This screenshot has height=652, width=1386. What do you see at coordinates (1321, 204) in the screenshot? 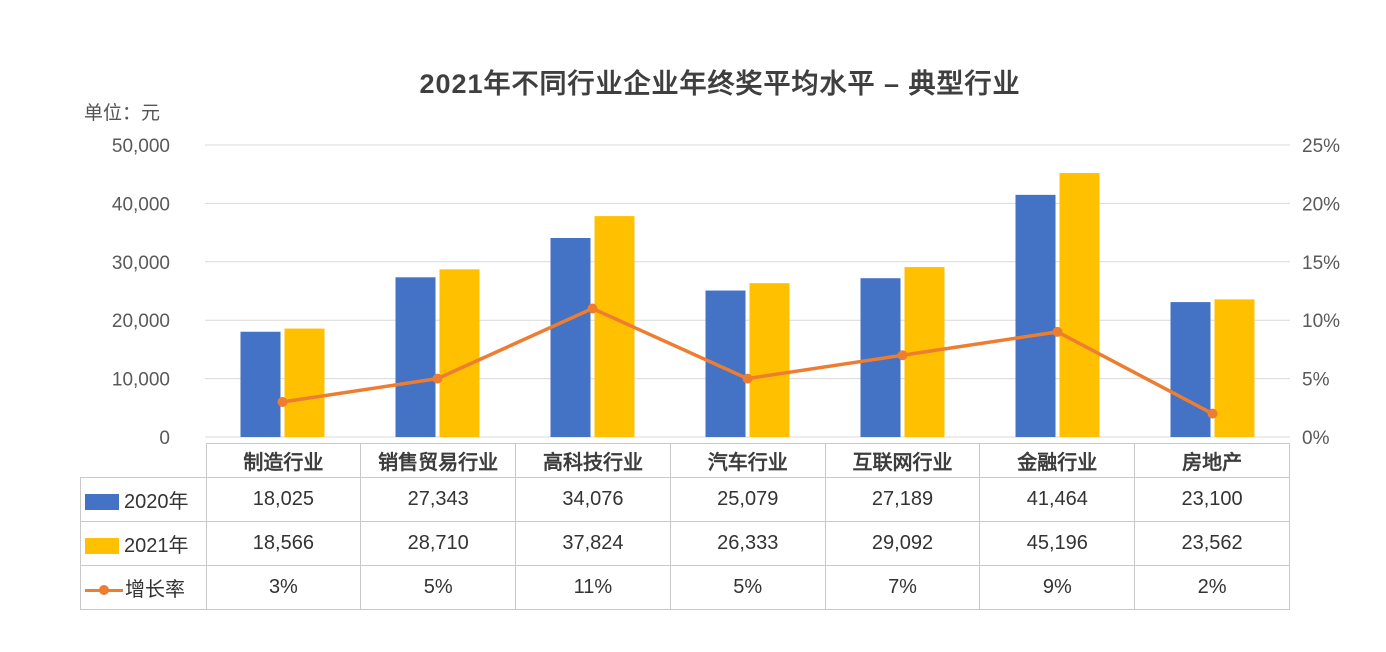
I see `right-axis-tick-label: 20%` at bounding box center [1321, 204].